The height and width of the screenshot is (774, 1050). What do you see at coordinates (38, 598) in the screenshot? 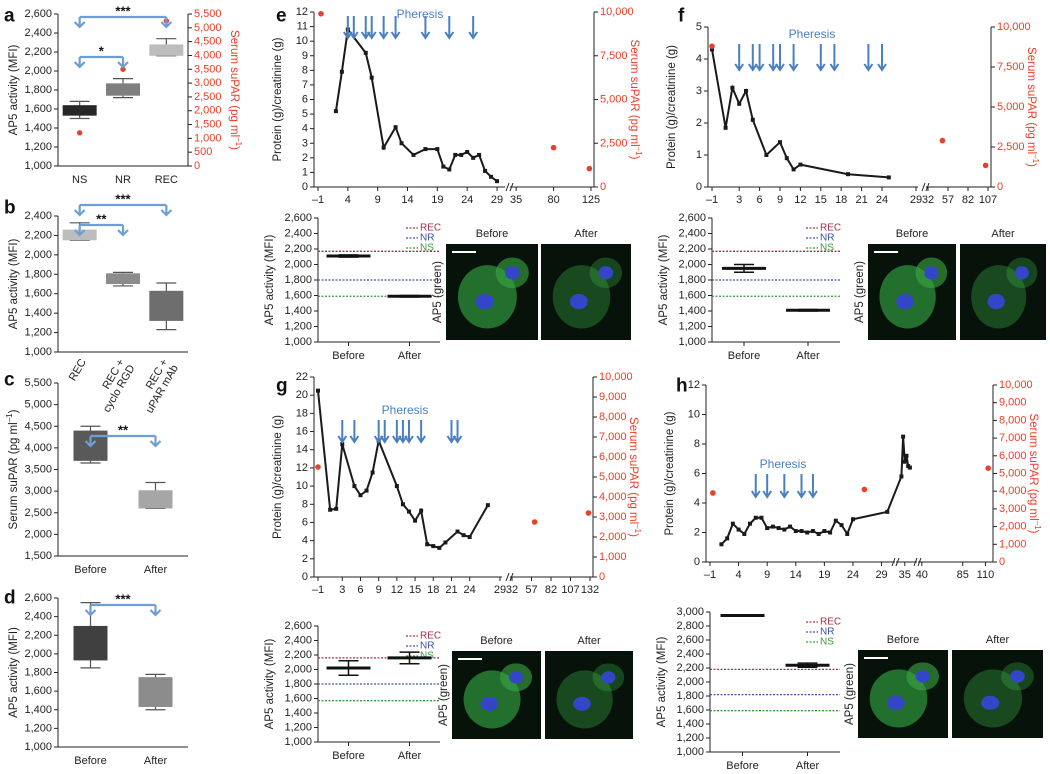
I see `tick-label: 2,600` at bounding box center [38, 598].